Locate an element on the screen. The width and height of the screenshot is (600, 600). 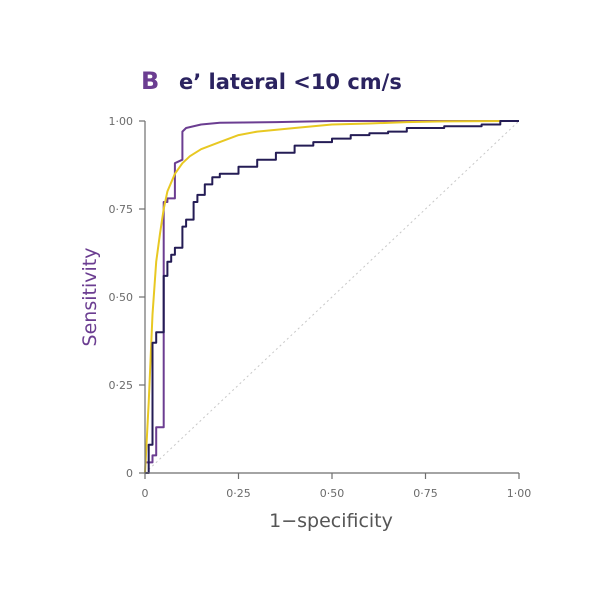
x-tick-label: 1·00 is located at coordinates (519, 493).